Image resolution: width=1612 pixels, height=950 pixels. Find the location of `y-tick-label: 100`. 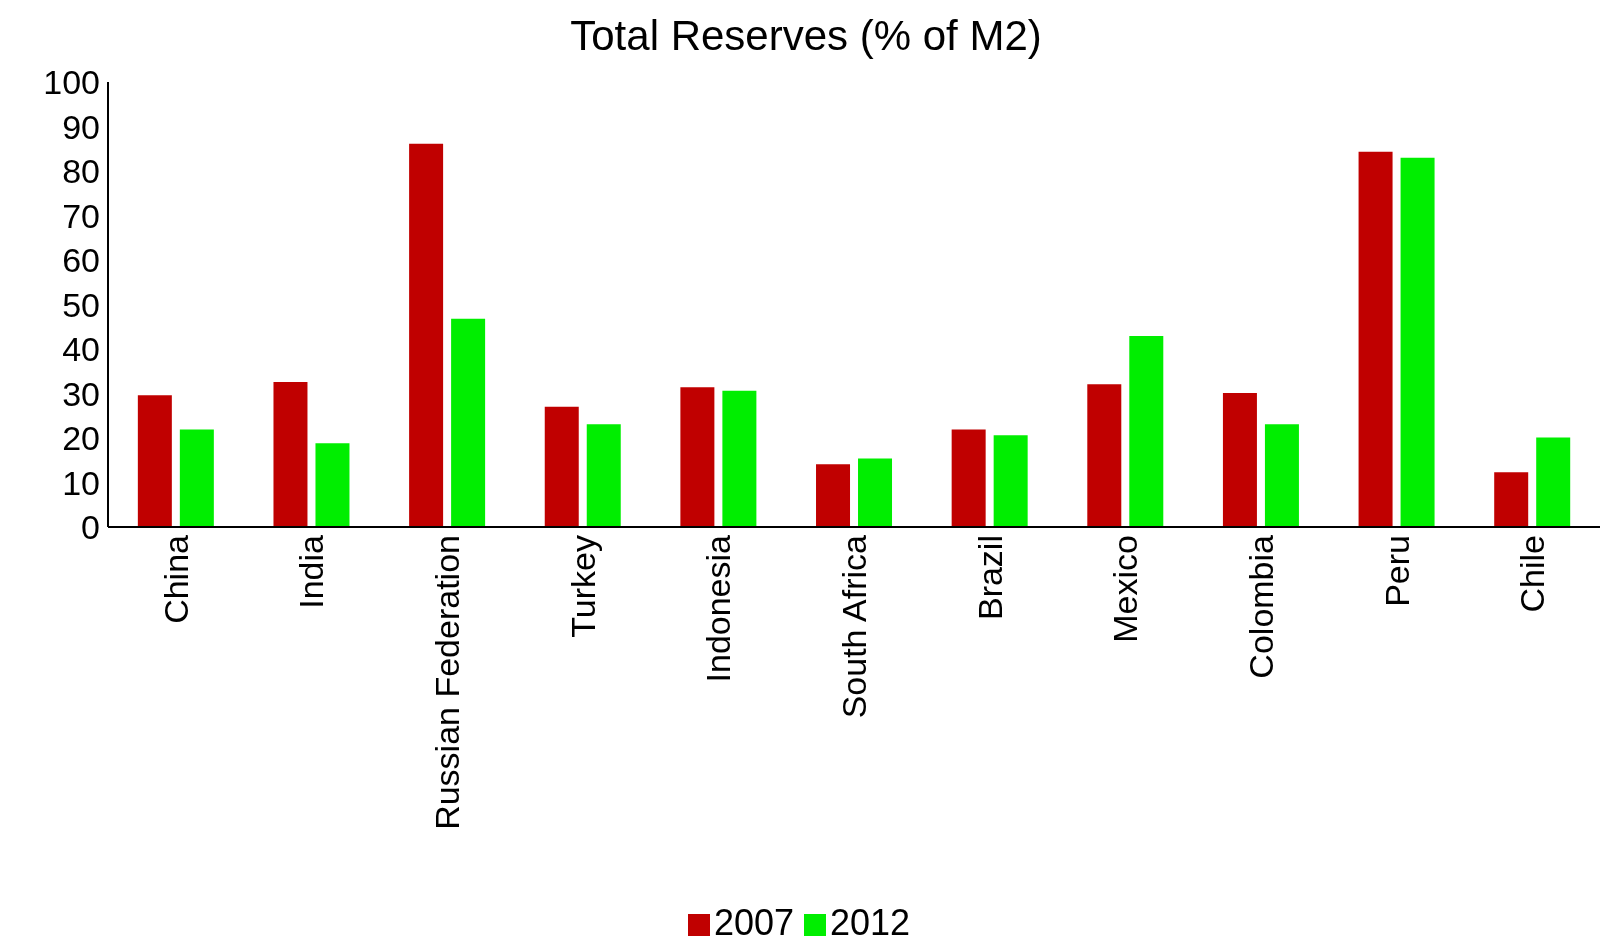

y-tick-label: 100 is located at coordinates (71, 82).